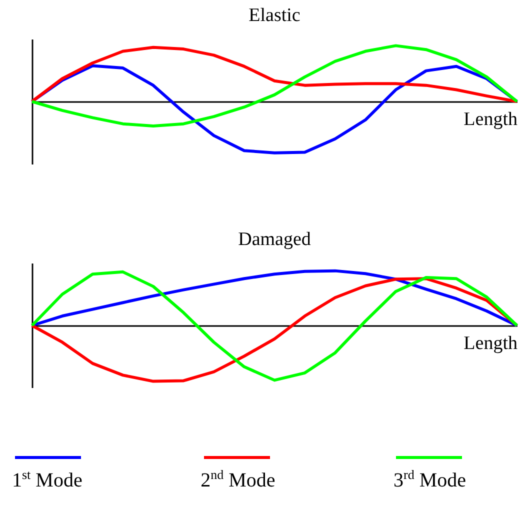 Image resolution: width=526 pixels, height=519 pixels. I want to click on legend-label: 3$^{rd}$ Mode, so click(429, 480).